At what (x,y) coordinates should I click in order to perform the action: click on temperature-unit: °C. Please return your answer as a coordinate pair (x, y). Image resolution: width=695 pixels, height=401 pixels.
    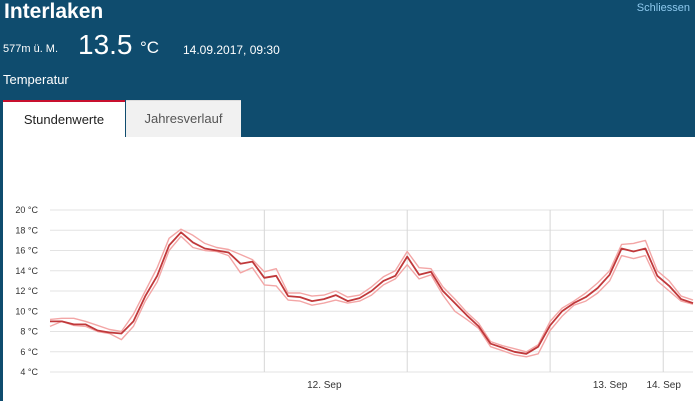
    Looking at the image, I should click on (150, 47).